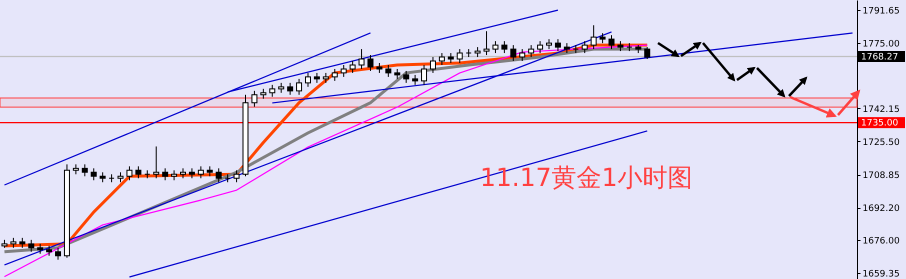  Describe the element at coordinates (881, 209) in the screenshot. I see `y-tick-label: 1692.20` at that location.